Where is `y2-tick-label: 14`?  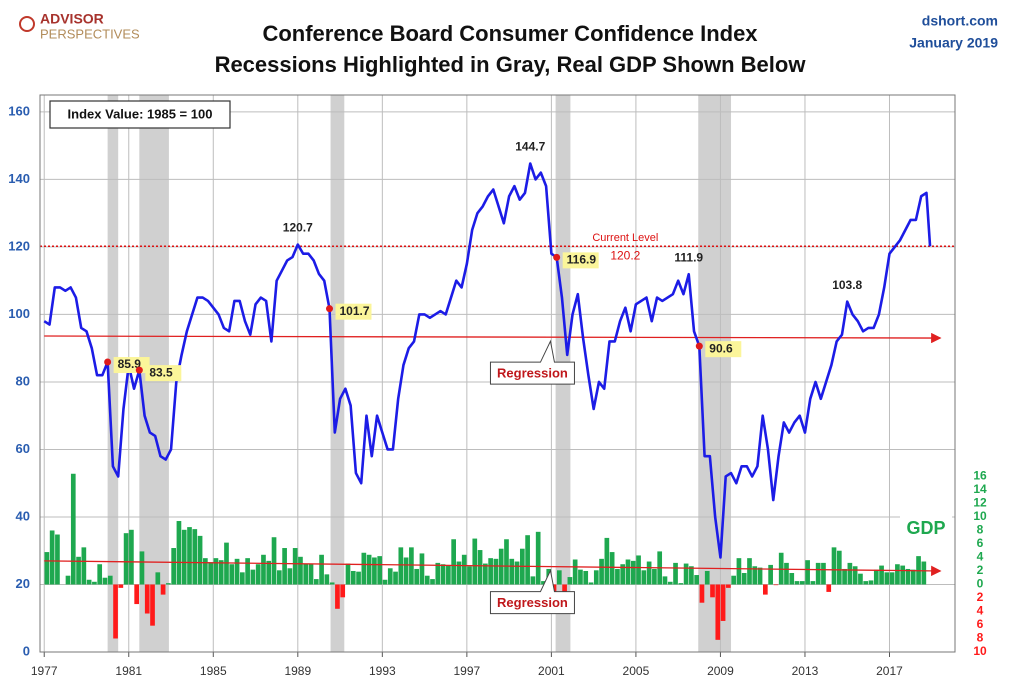
y2-tick-label: 14 is located at coordinates (980, 489).